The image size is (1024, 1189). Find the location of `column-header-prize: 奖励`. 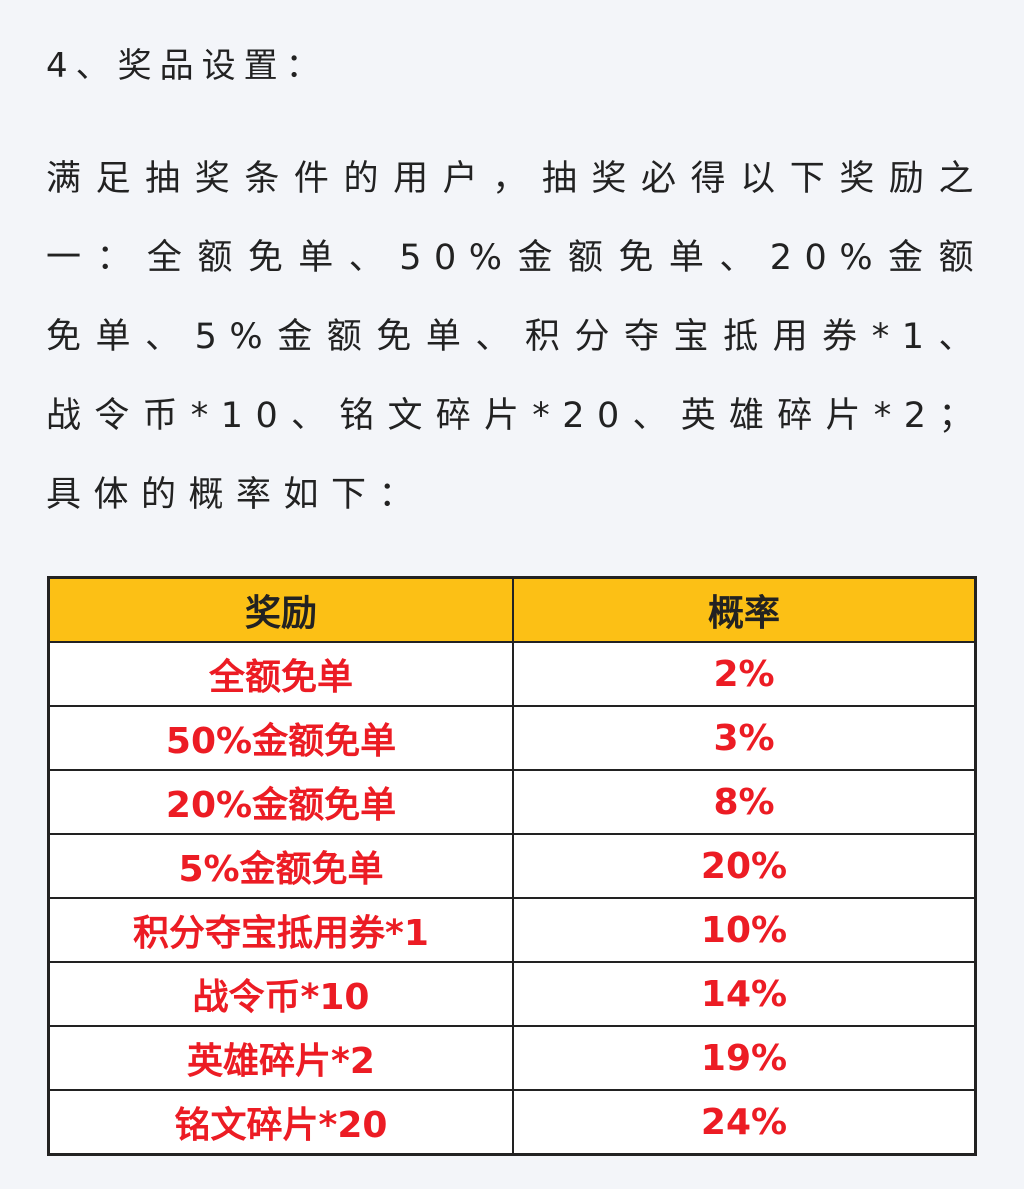

column-header-prize: 奖励 is located at coordinates (280, 609).